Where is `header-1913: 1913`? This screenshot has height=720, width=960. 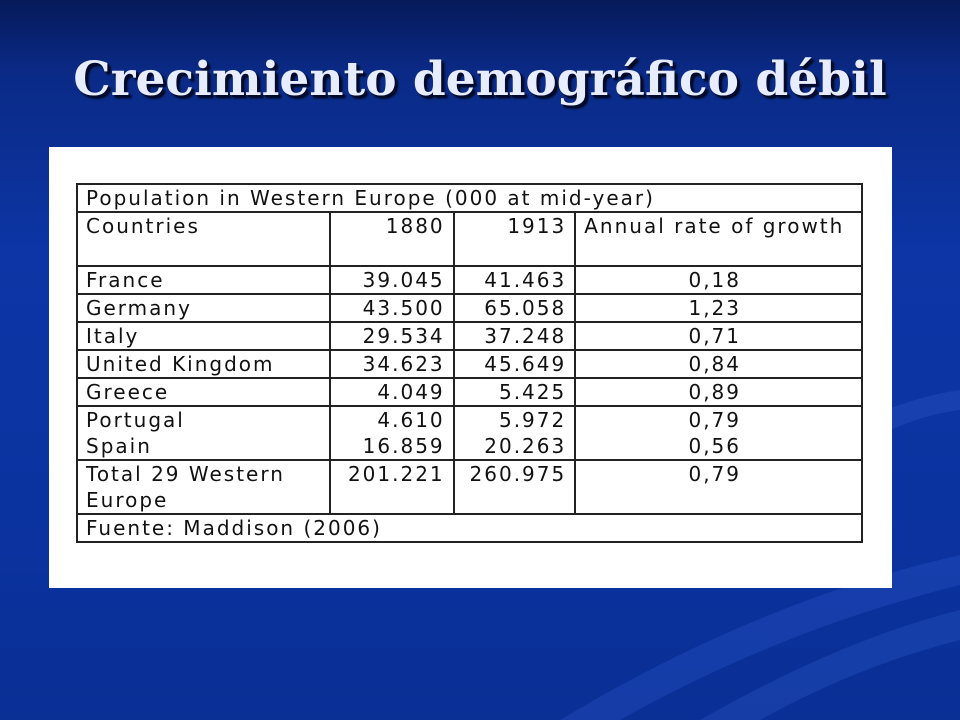
header-1913: 1913 is located at coordinates (514, 239).